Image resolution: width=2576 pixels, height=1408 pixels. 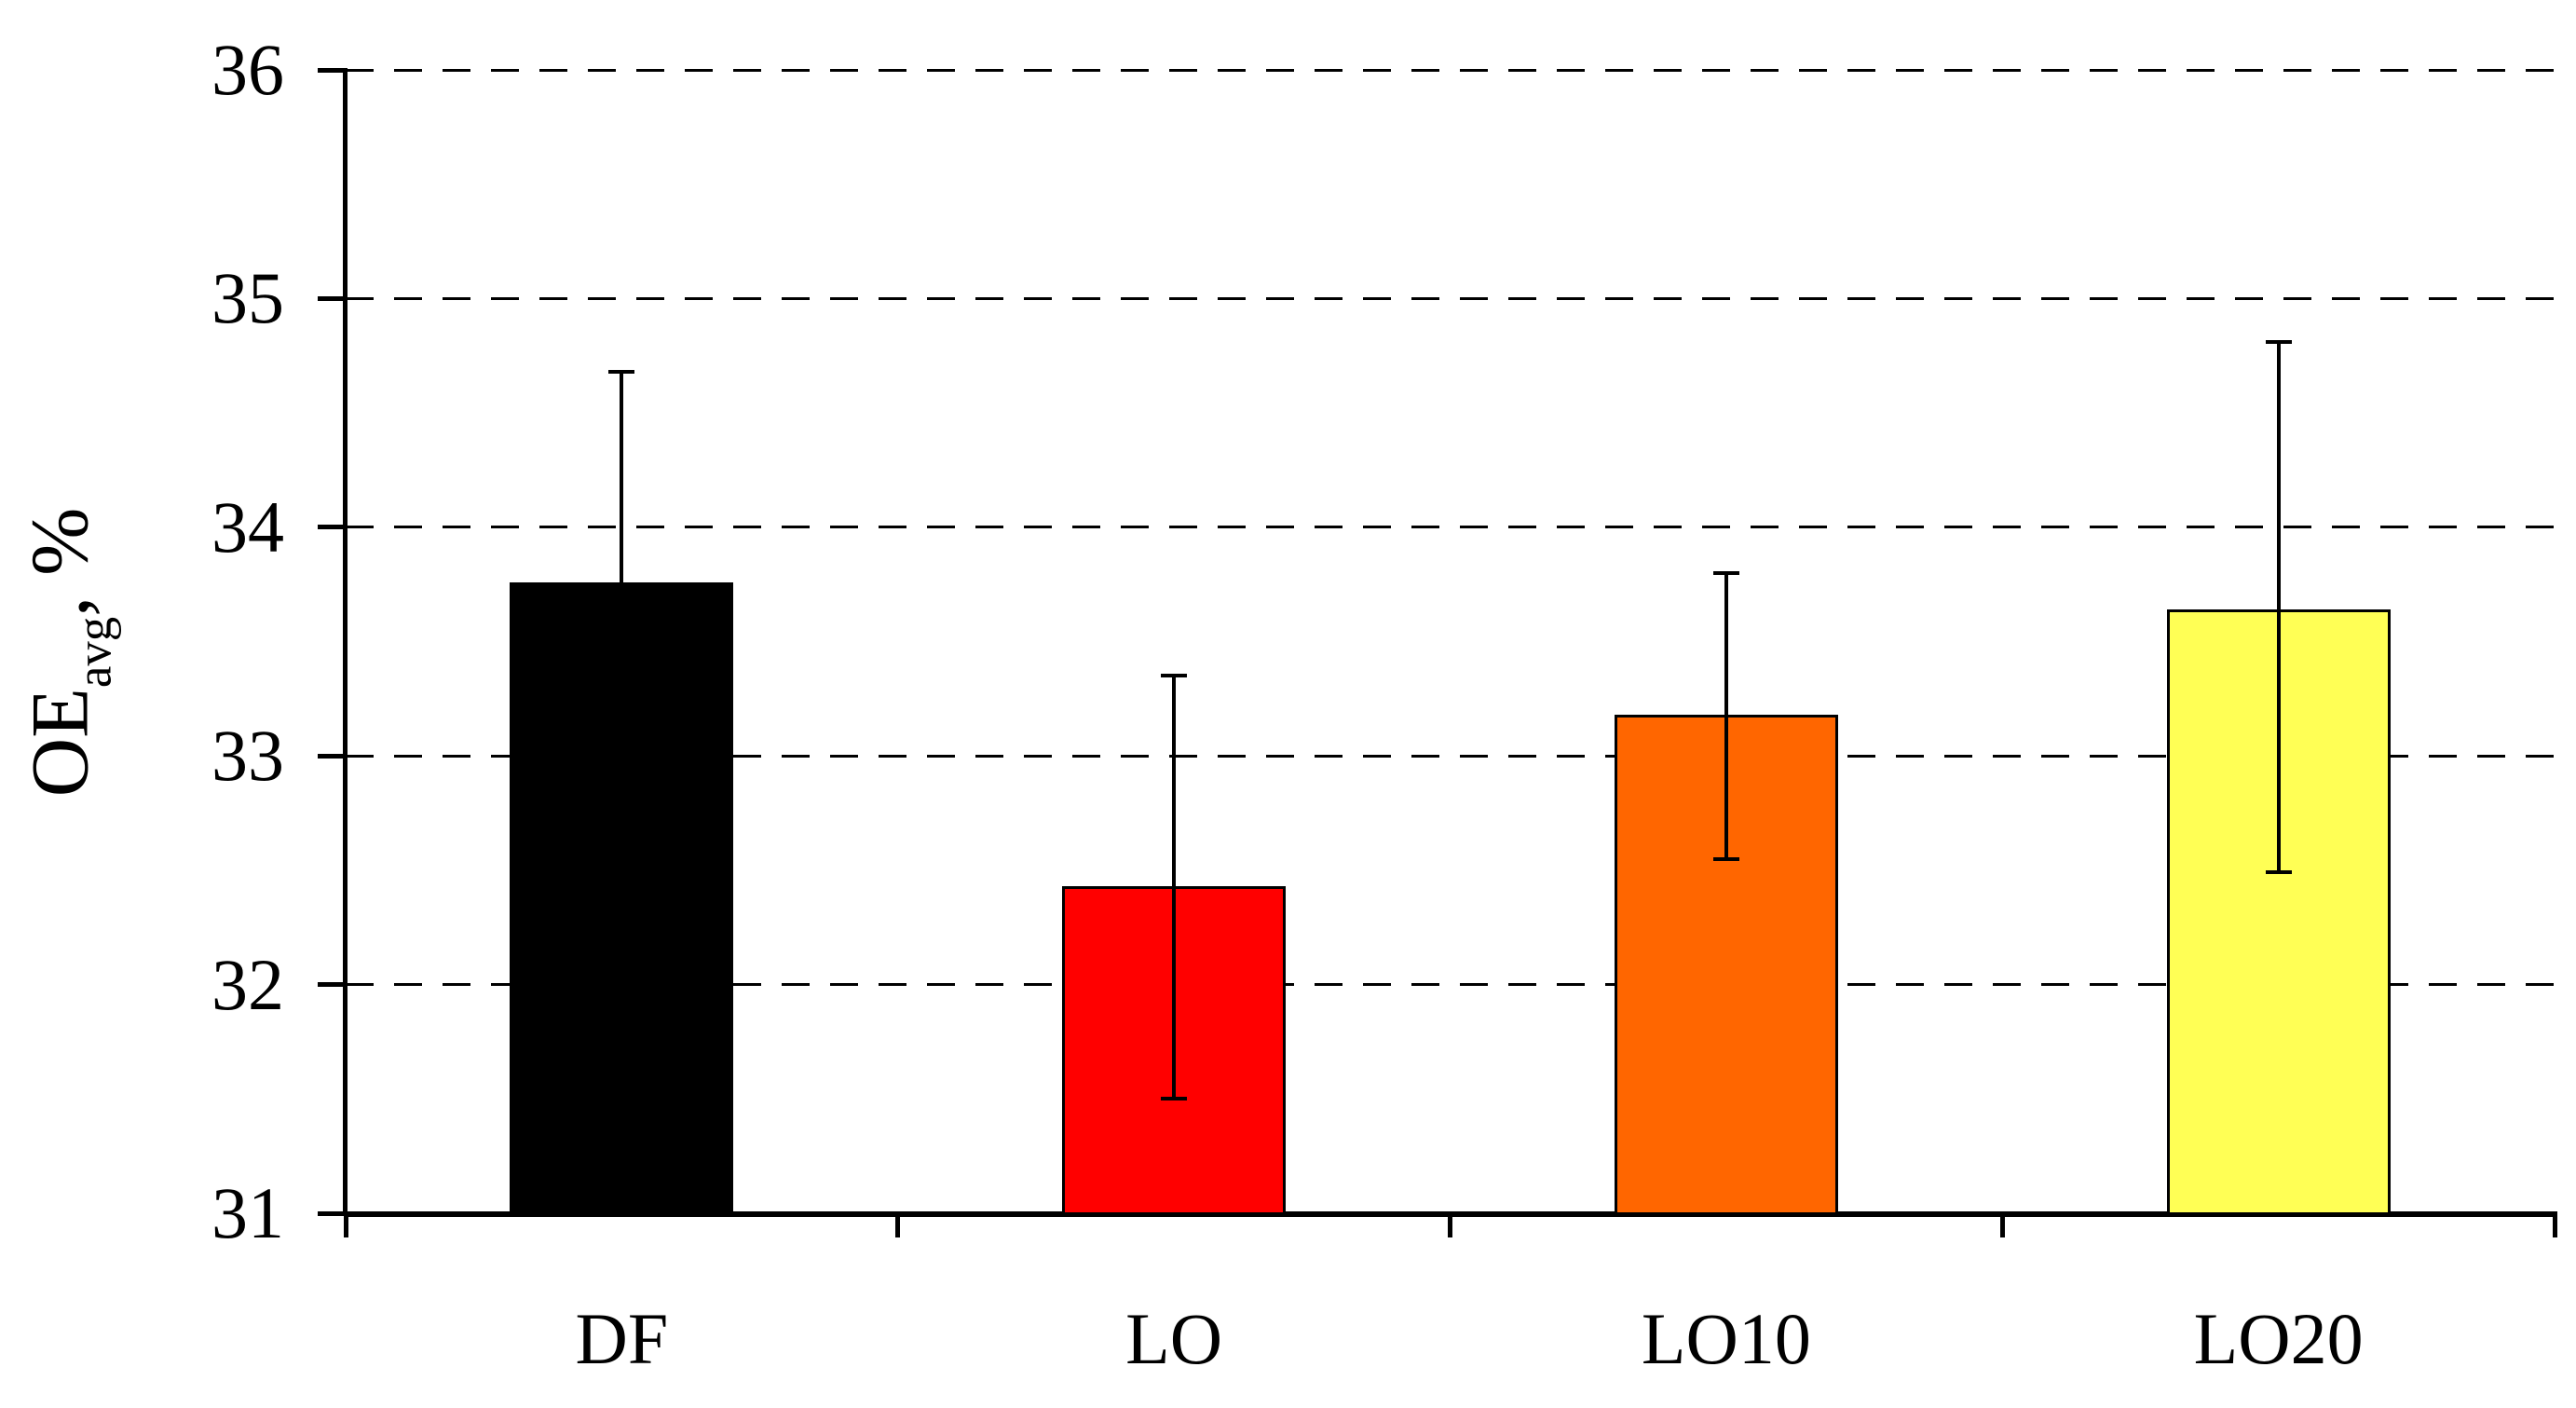 What do you see at coordinates (1725, 859) in the screenshot?
I see `error-bar-cap-bottom-LO10` at bounding box center [1725, 859].